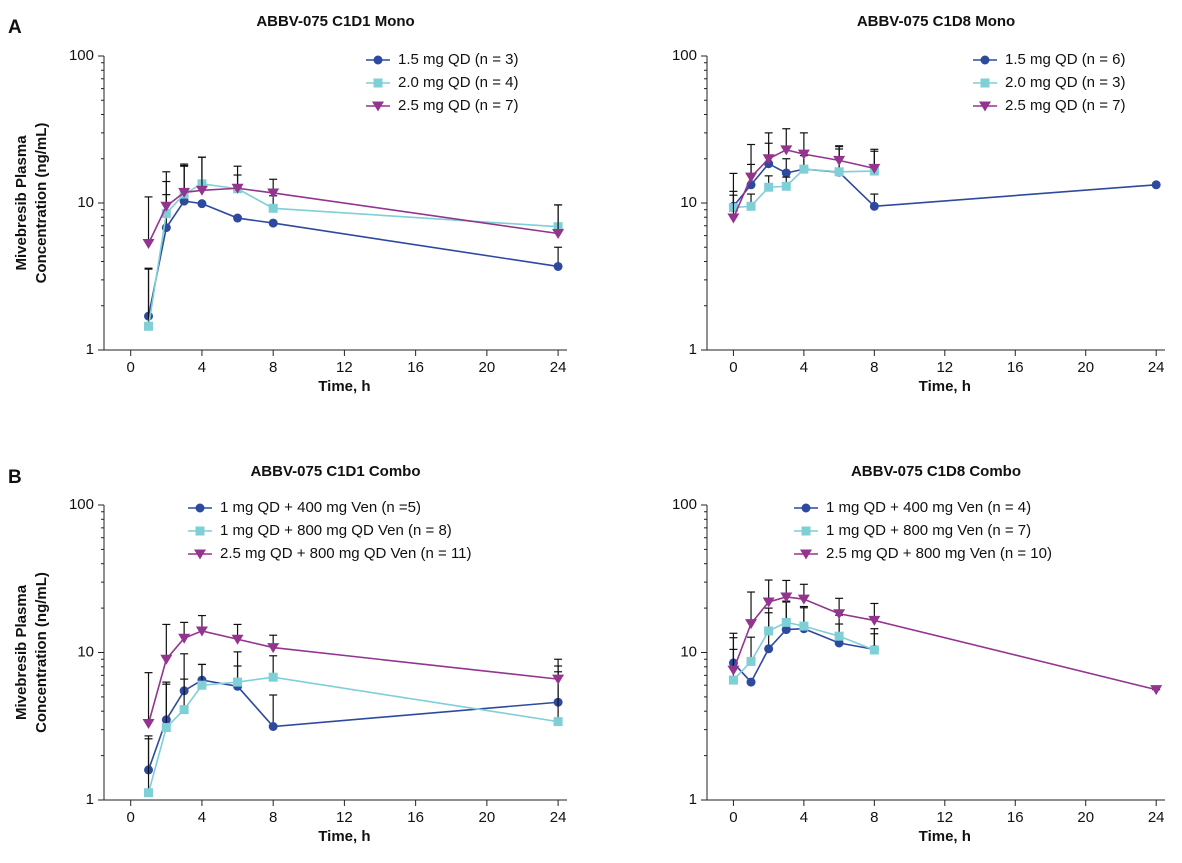 This screenshot has height=863, width=1182. Describe the element at coordinates (1065, 59) in the screenshot. I see `legend-label: 1.5 mg QD (n = 6)` at that location.